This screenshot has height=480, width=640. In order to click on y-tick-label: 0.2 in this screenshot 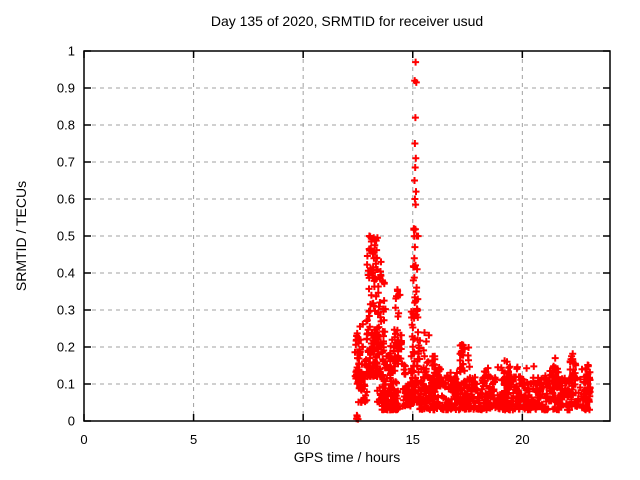, I will do `click(66, 347)`.